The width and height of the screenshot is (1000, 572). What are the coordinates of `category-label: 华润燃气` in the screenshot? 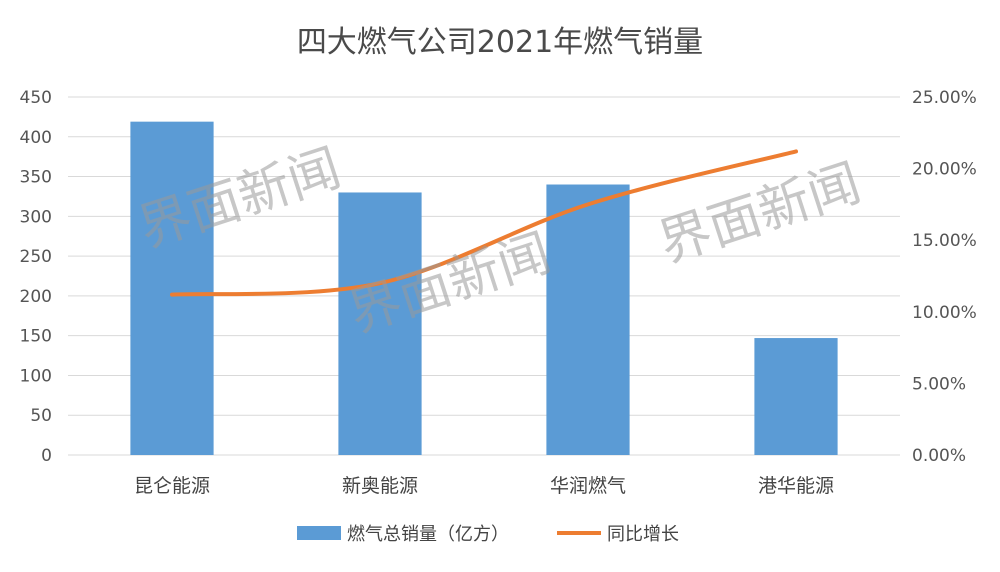 It's located at (588, 486).